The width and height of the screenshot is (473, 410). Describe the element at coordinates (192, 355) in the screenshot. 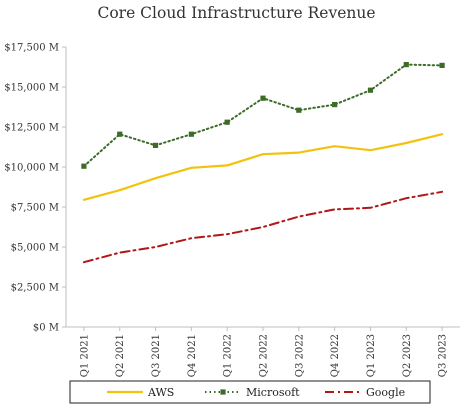

I see `x-tick-label: Q4 2021` at that location.